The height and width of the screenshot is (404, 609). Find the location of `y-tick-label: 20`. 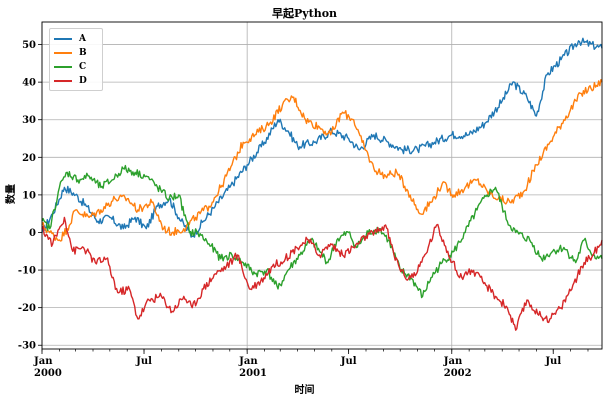

y-tick-label: 20 is located at coordinates (29, 158).